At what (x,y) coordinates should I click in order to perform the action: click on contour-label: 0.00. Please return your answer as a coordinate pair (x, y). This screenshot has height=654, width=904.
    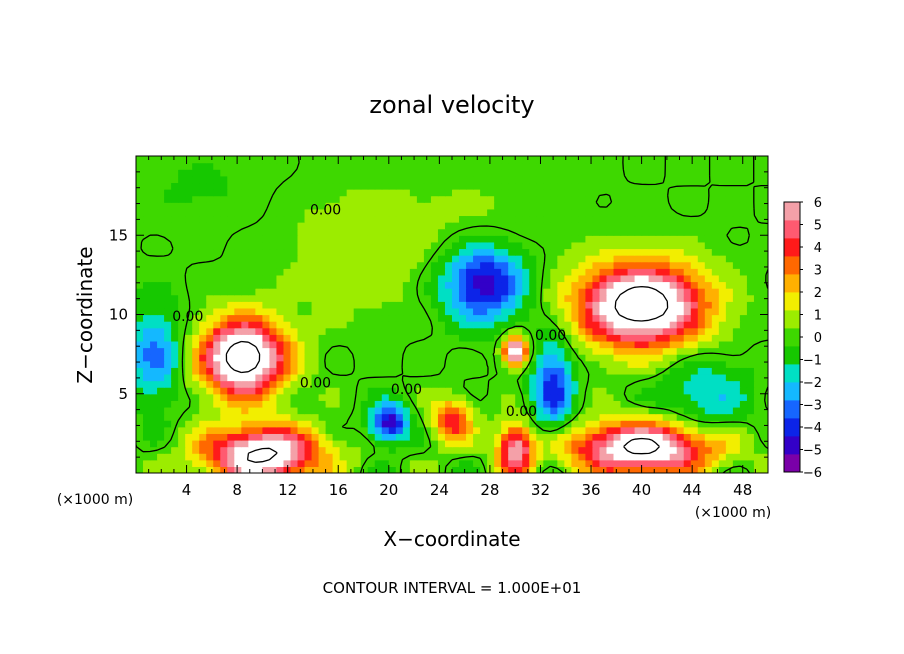
    Looking at the image, I should click on (325, 211).